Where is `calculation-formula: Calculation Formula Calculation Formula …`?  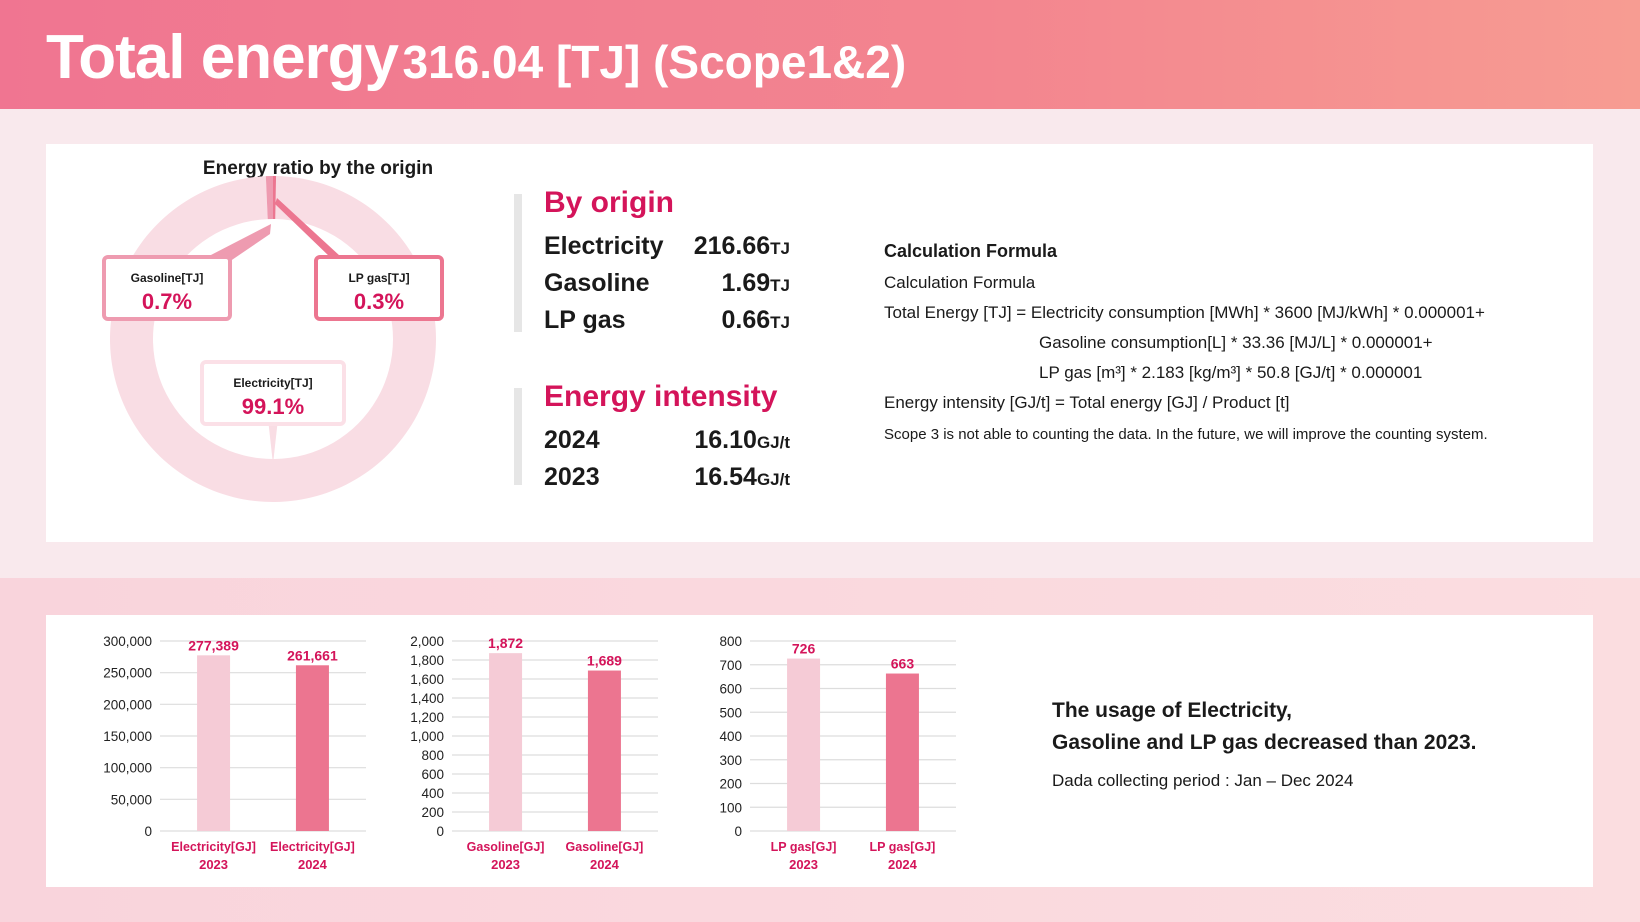
calculation-formula: Calculation Formula Calculation Formula … is located at coordinates (1186, 343).